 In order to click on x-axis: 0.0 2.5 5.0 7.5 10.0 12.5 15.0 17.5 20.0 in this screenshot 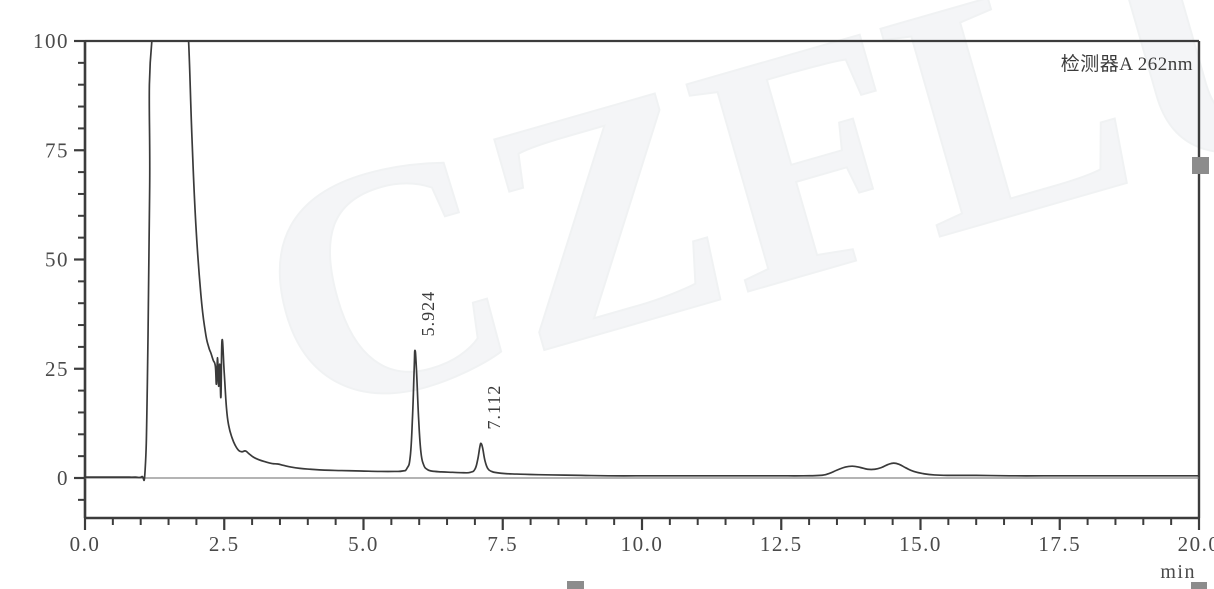, I will do `click(642, 537)`.